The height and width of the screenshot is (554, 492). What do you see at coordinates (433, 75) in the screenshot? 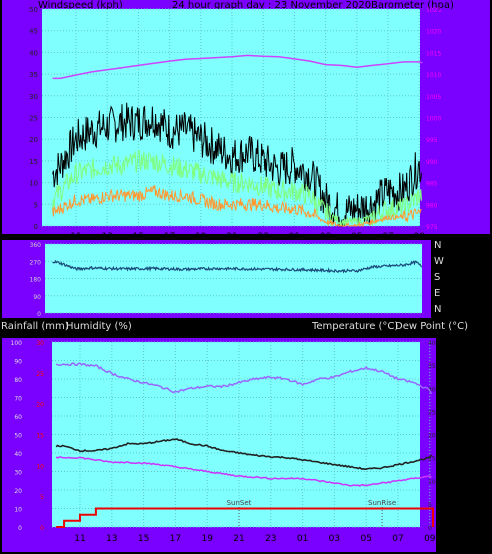
I see `y-tick-label-barometer: 1010` at bounding box center [433, 75].